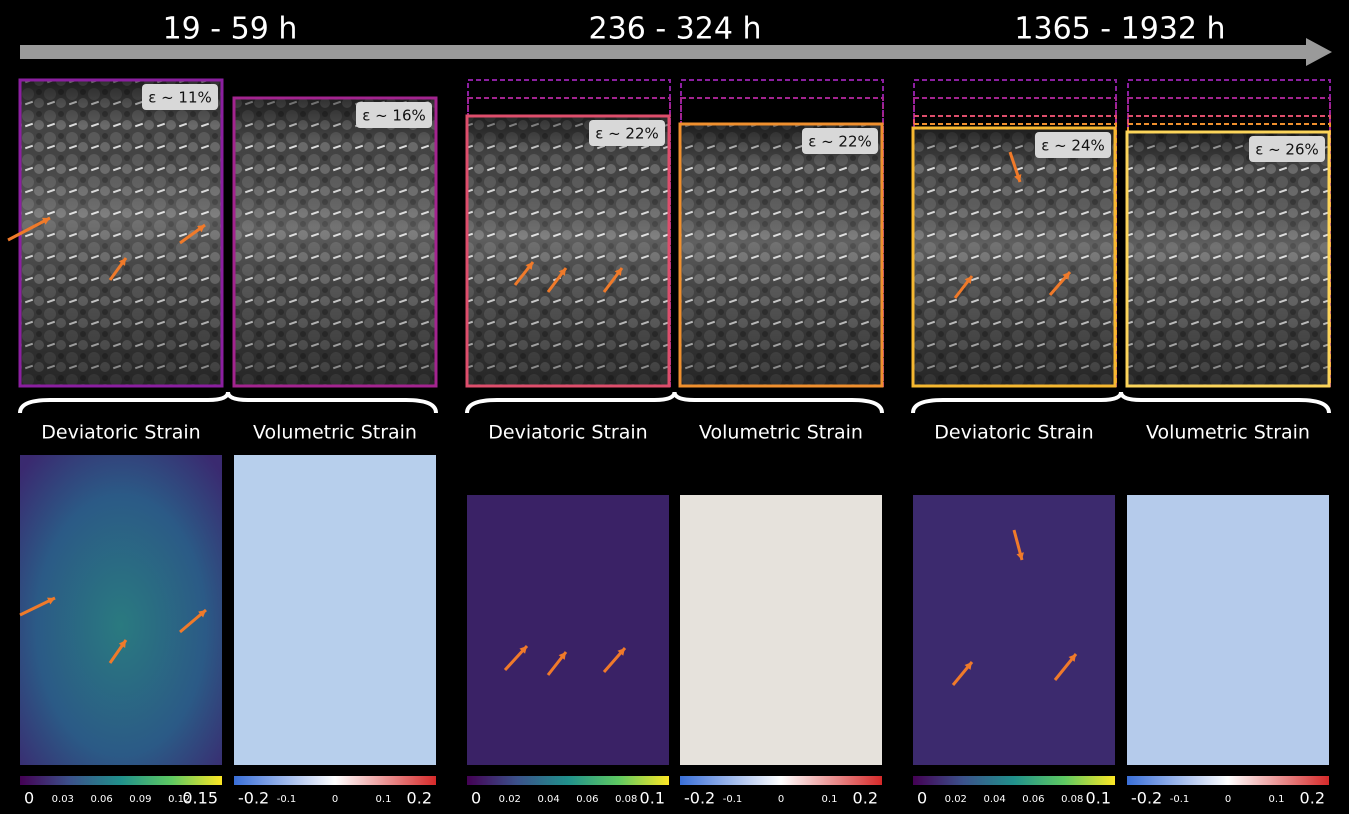 Image resolution: width=1349 pixels, height=814 pixels. Describe the element at coordinates (665, 52) in the screenshot. I see `time-arrow` at that location.